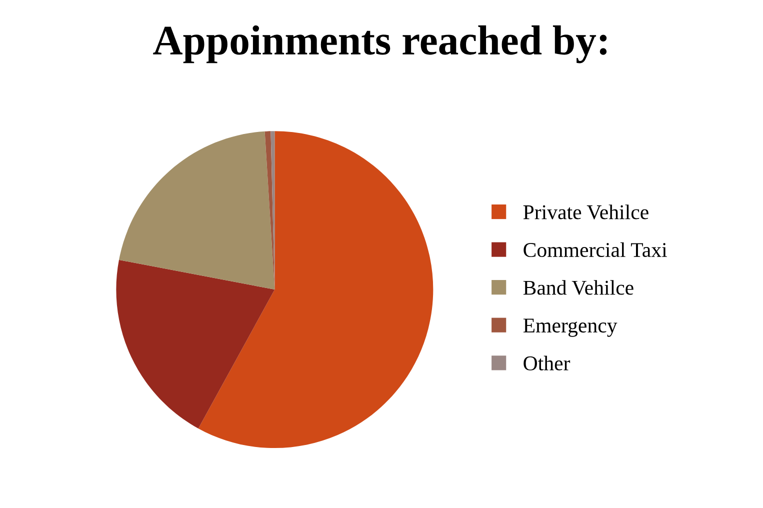 This screenshot has width=763, height=508. Describe the element at coordinates (595, 250) in the screenshot. I see `legend-label: Commercial Taxi` at that location.